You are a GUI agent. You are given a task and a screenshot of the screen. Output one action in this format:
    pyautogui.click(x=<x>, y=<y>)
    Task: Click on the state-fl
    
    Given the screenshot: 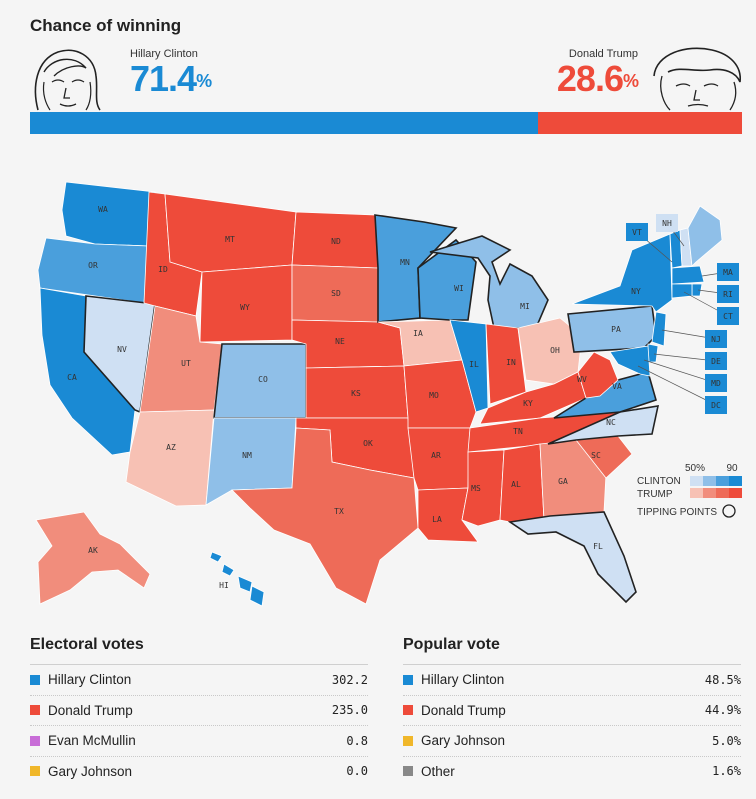 What is the action you would take?
    pyautogui.click(x=572, y=557)
    